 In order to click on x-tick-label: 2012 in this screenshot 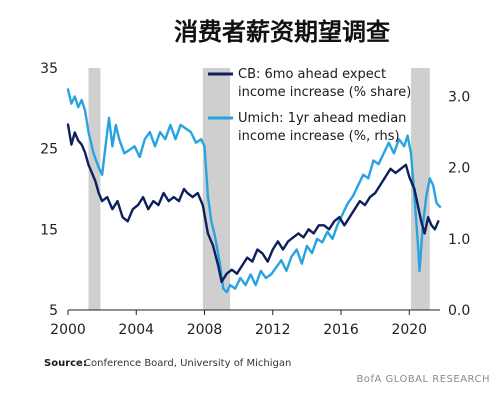, I will do `click(273, 330)`.